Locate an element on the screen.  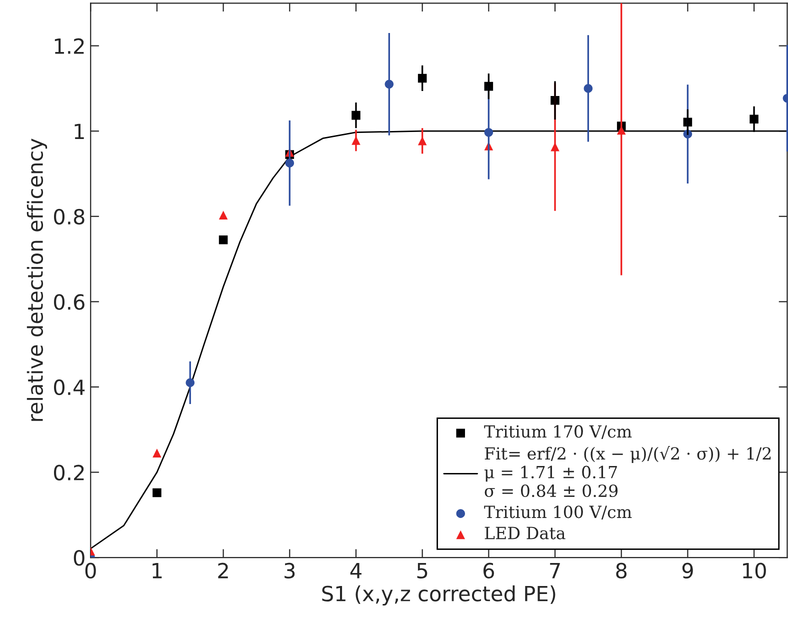
y-tick-label: 0.8 is located at coordinates (69, 216).